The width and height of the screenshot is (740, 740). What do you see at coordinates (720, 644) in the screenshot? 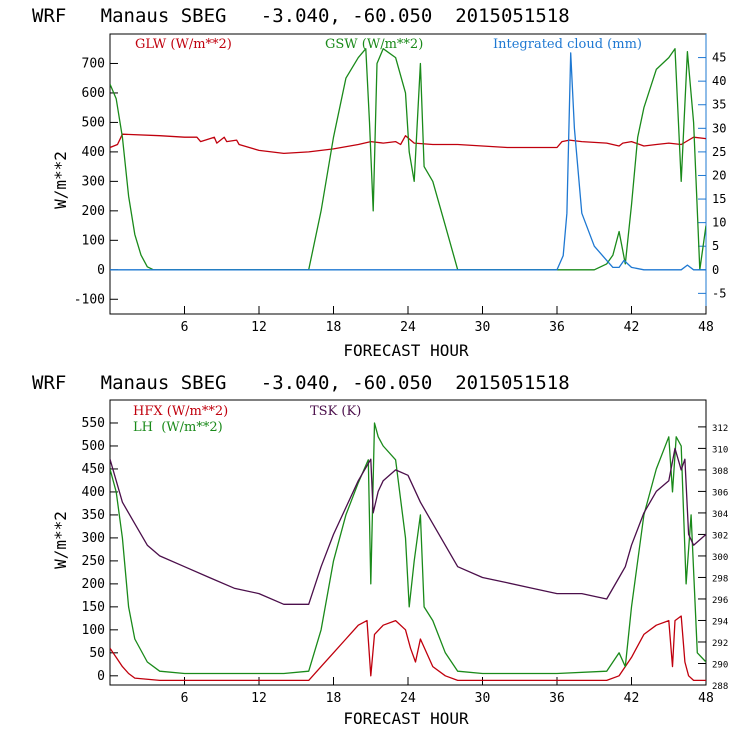
I see `y2-tick-label: 292` at bounding box center [720, 644].